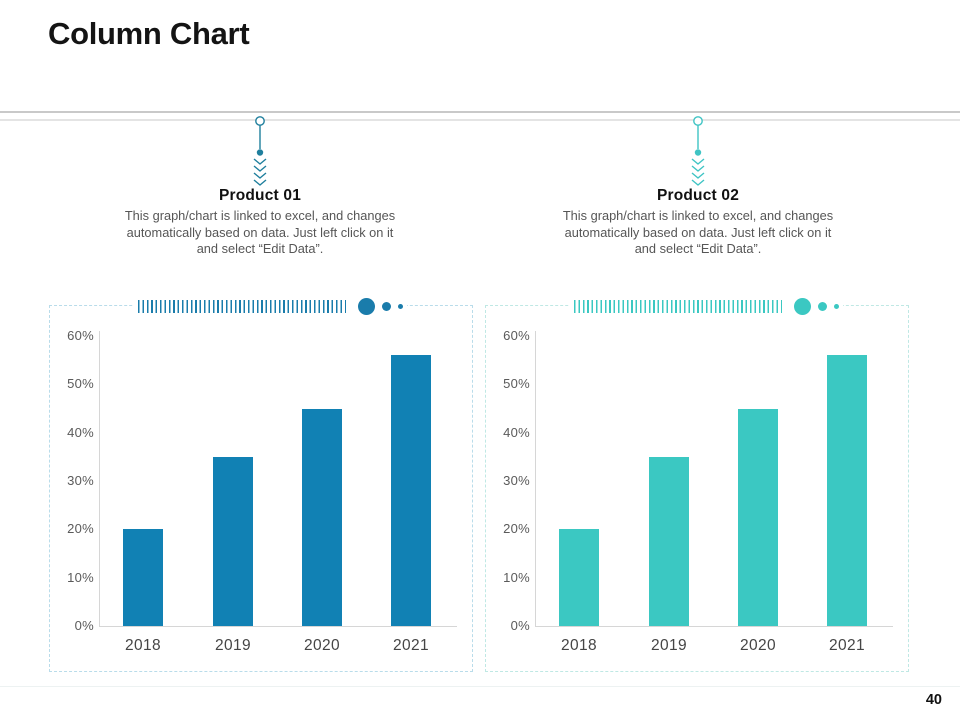 Image resolution: width=960 pixels, height=720 pixels. What do you see at coordinates (480, 120) in the screenshot?
I see `header-divider-bottom` at bounding box center [480, 120].